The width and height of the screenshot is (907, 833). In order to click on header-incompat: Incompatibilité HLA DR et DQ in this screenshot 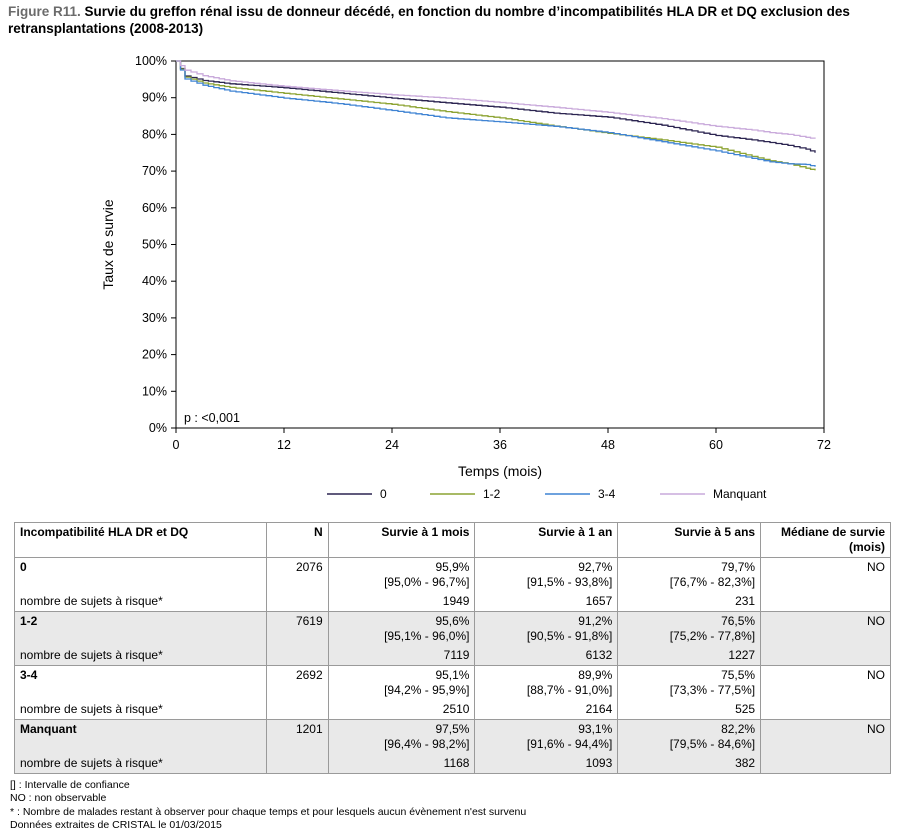, I will do `click(140, 540)`.